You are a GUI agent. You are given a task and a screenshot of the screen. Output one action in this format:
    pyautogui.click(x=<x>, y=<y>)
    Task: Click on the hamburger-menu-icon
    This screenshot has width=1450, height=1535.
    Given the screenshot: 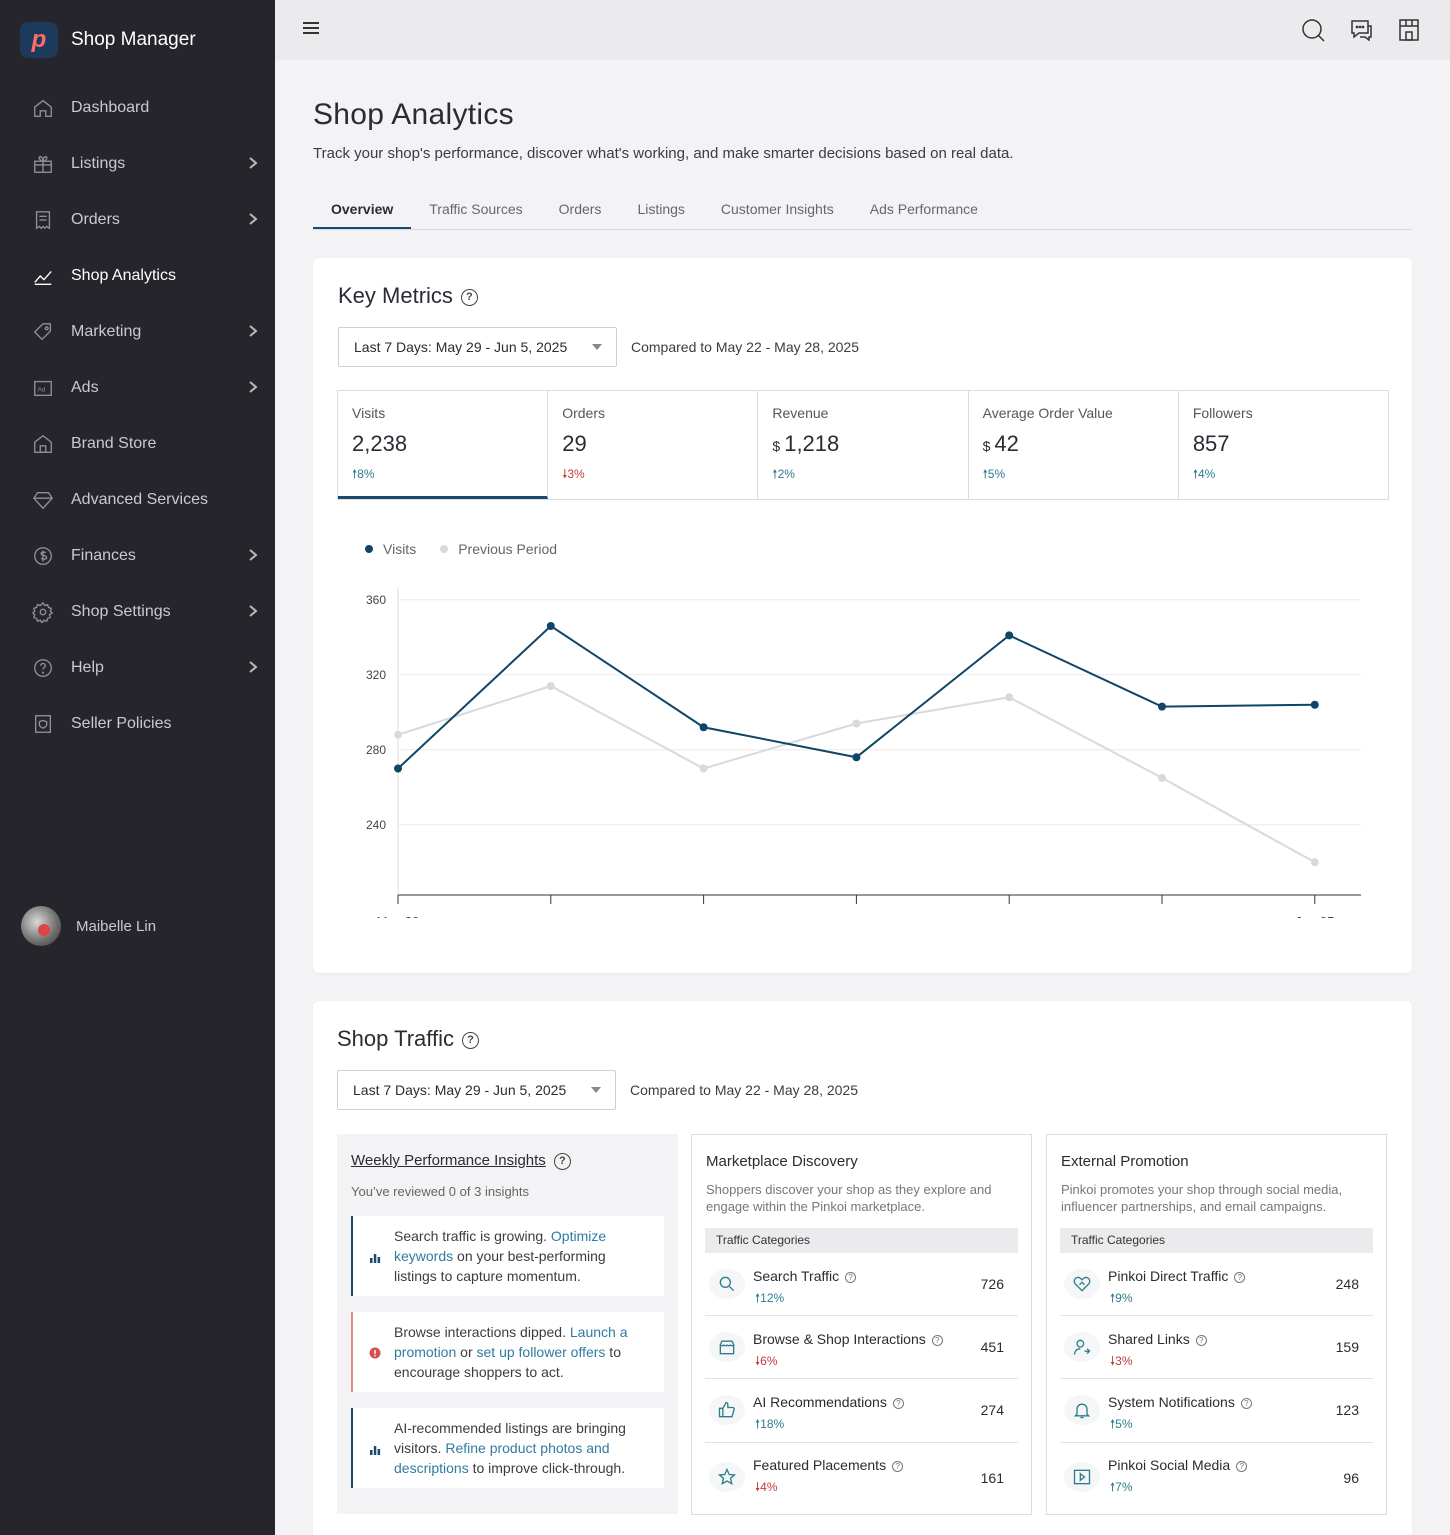 What is the action you would take?
    pyautogui.click(x=311, y=29)
    